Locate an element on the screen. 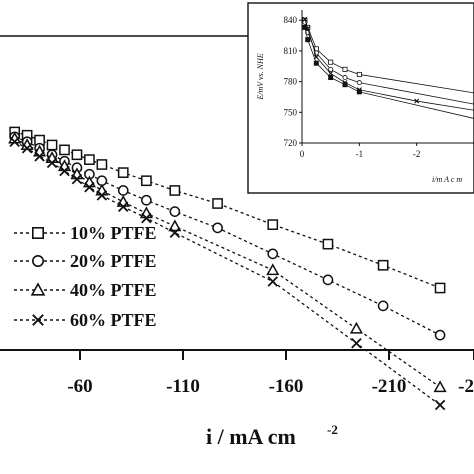 The image size is (474, 474). inset-x-tick-label: 0 is located at coordinates (302, 154).